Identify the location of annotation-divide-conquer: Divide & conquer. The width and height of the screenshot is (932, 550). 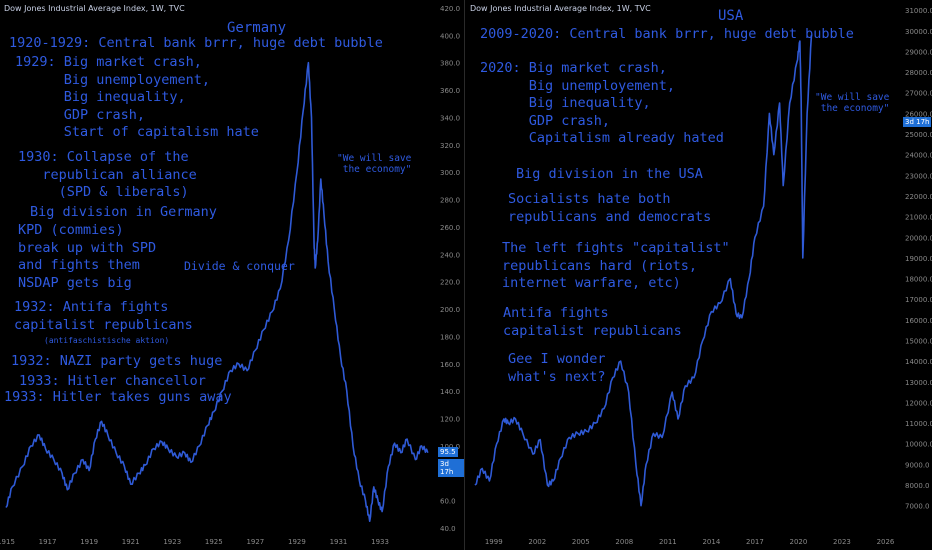
(239, 266).